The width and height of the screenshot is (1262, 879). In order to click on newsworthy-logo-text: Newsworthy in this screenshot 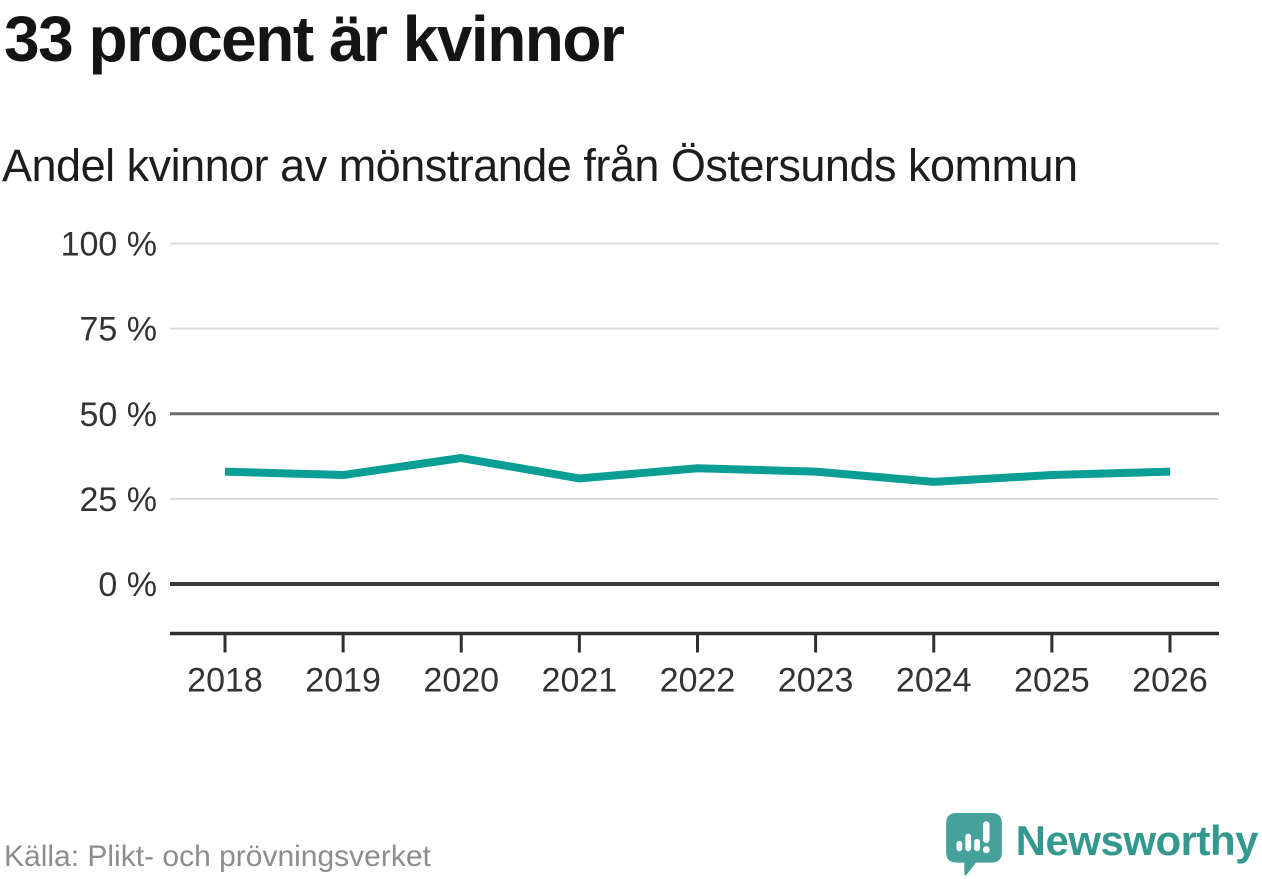, I will do `click(1137, 840)`.